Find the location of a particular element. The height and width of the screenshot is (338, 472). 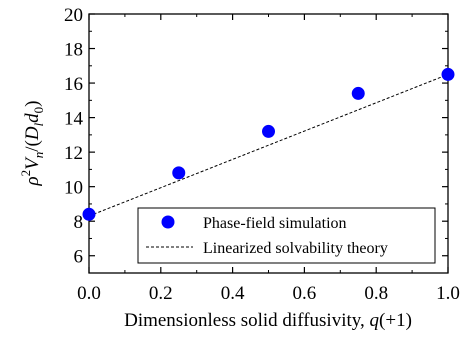

x-tick-label: 0.2 is located at coordinates (161, 293).